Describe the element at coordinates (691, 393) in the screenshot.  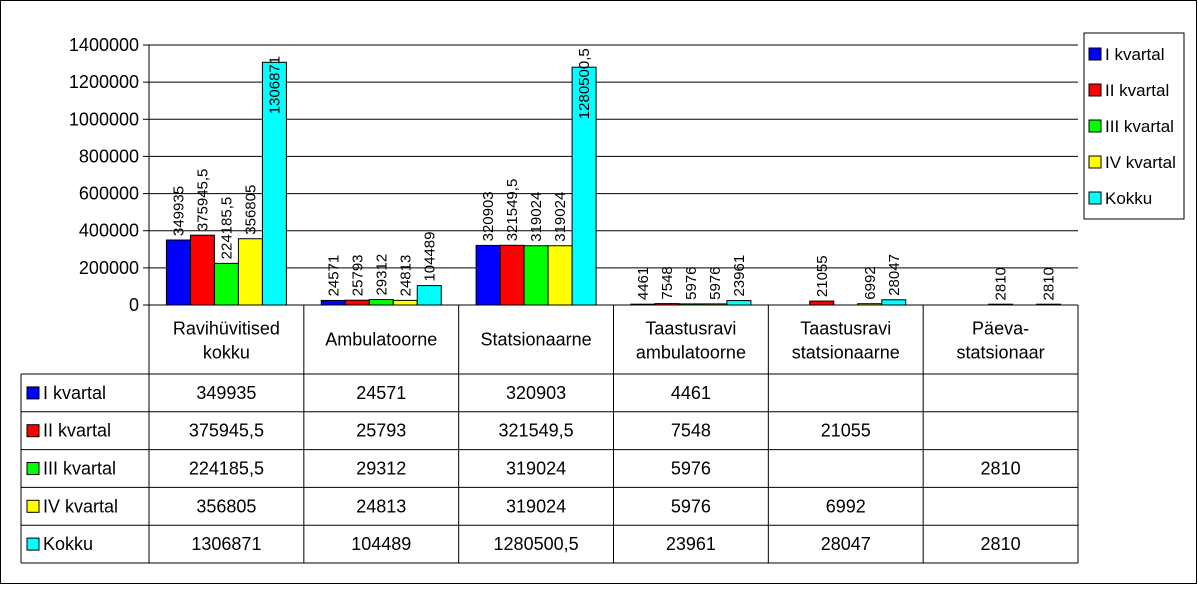
I see `table-cell-value: 4461` at that location.